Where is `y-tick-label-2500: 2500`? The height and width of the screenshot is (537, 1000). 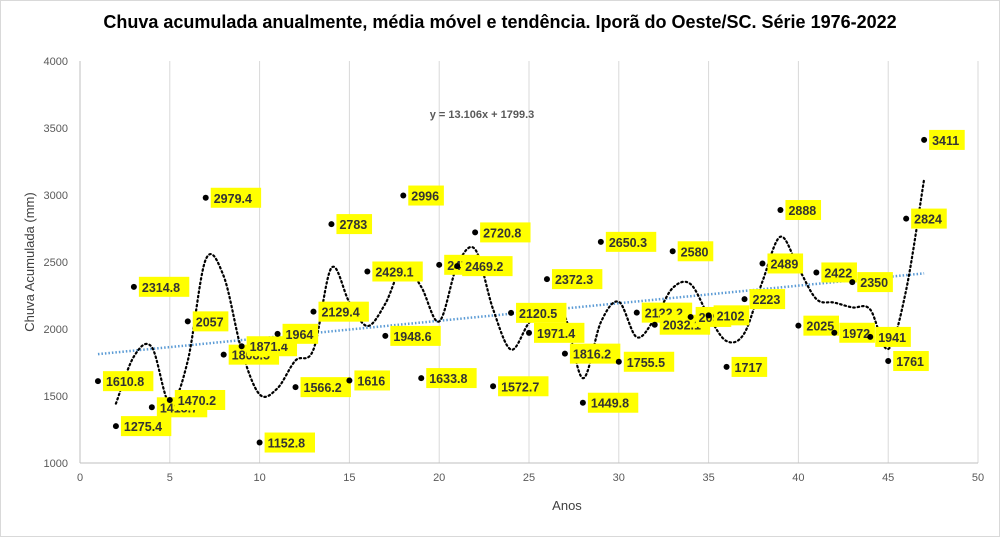 y-tick-label-2500: 2500 is located at coordinates (56, 263).